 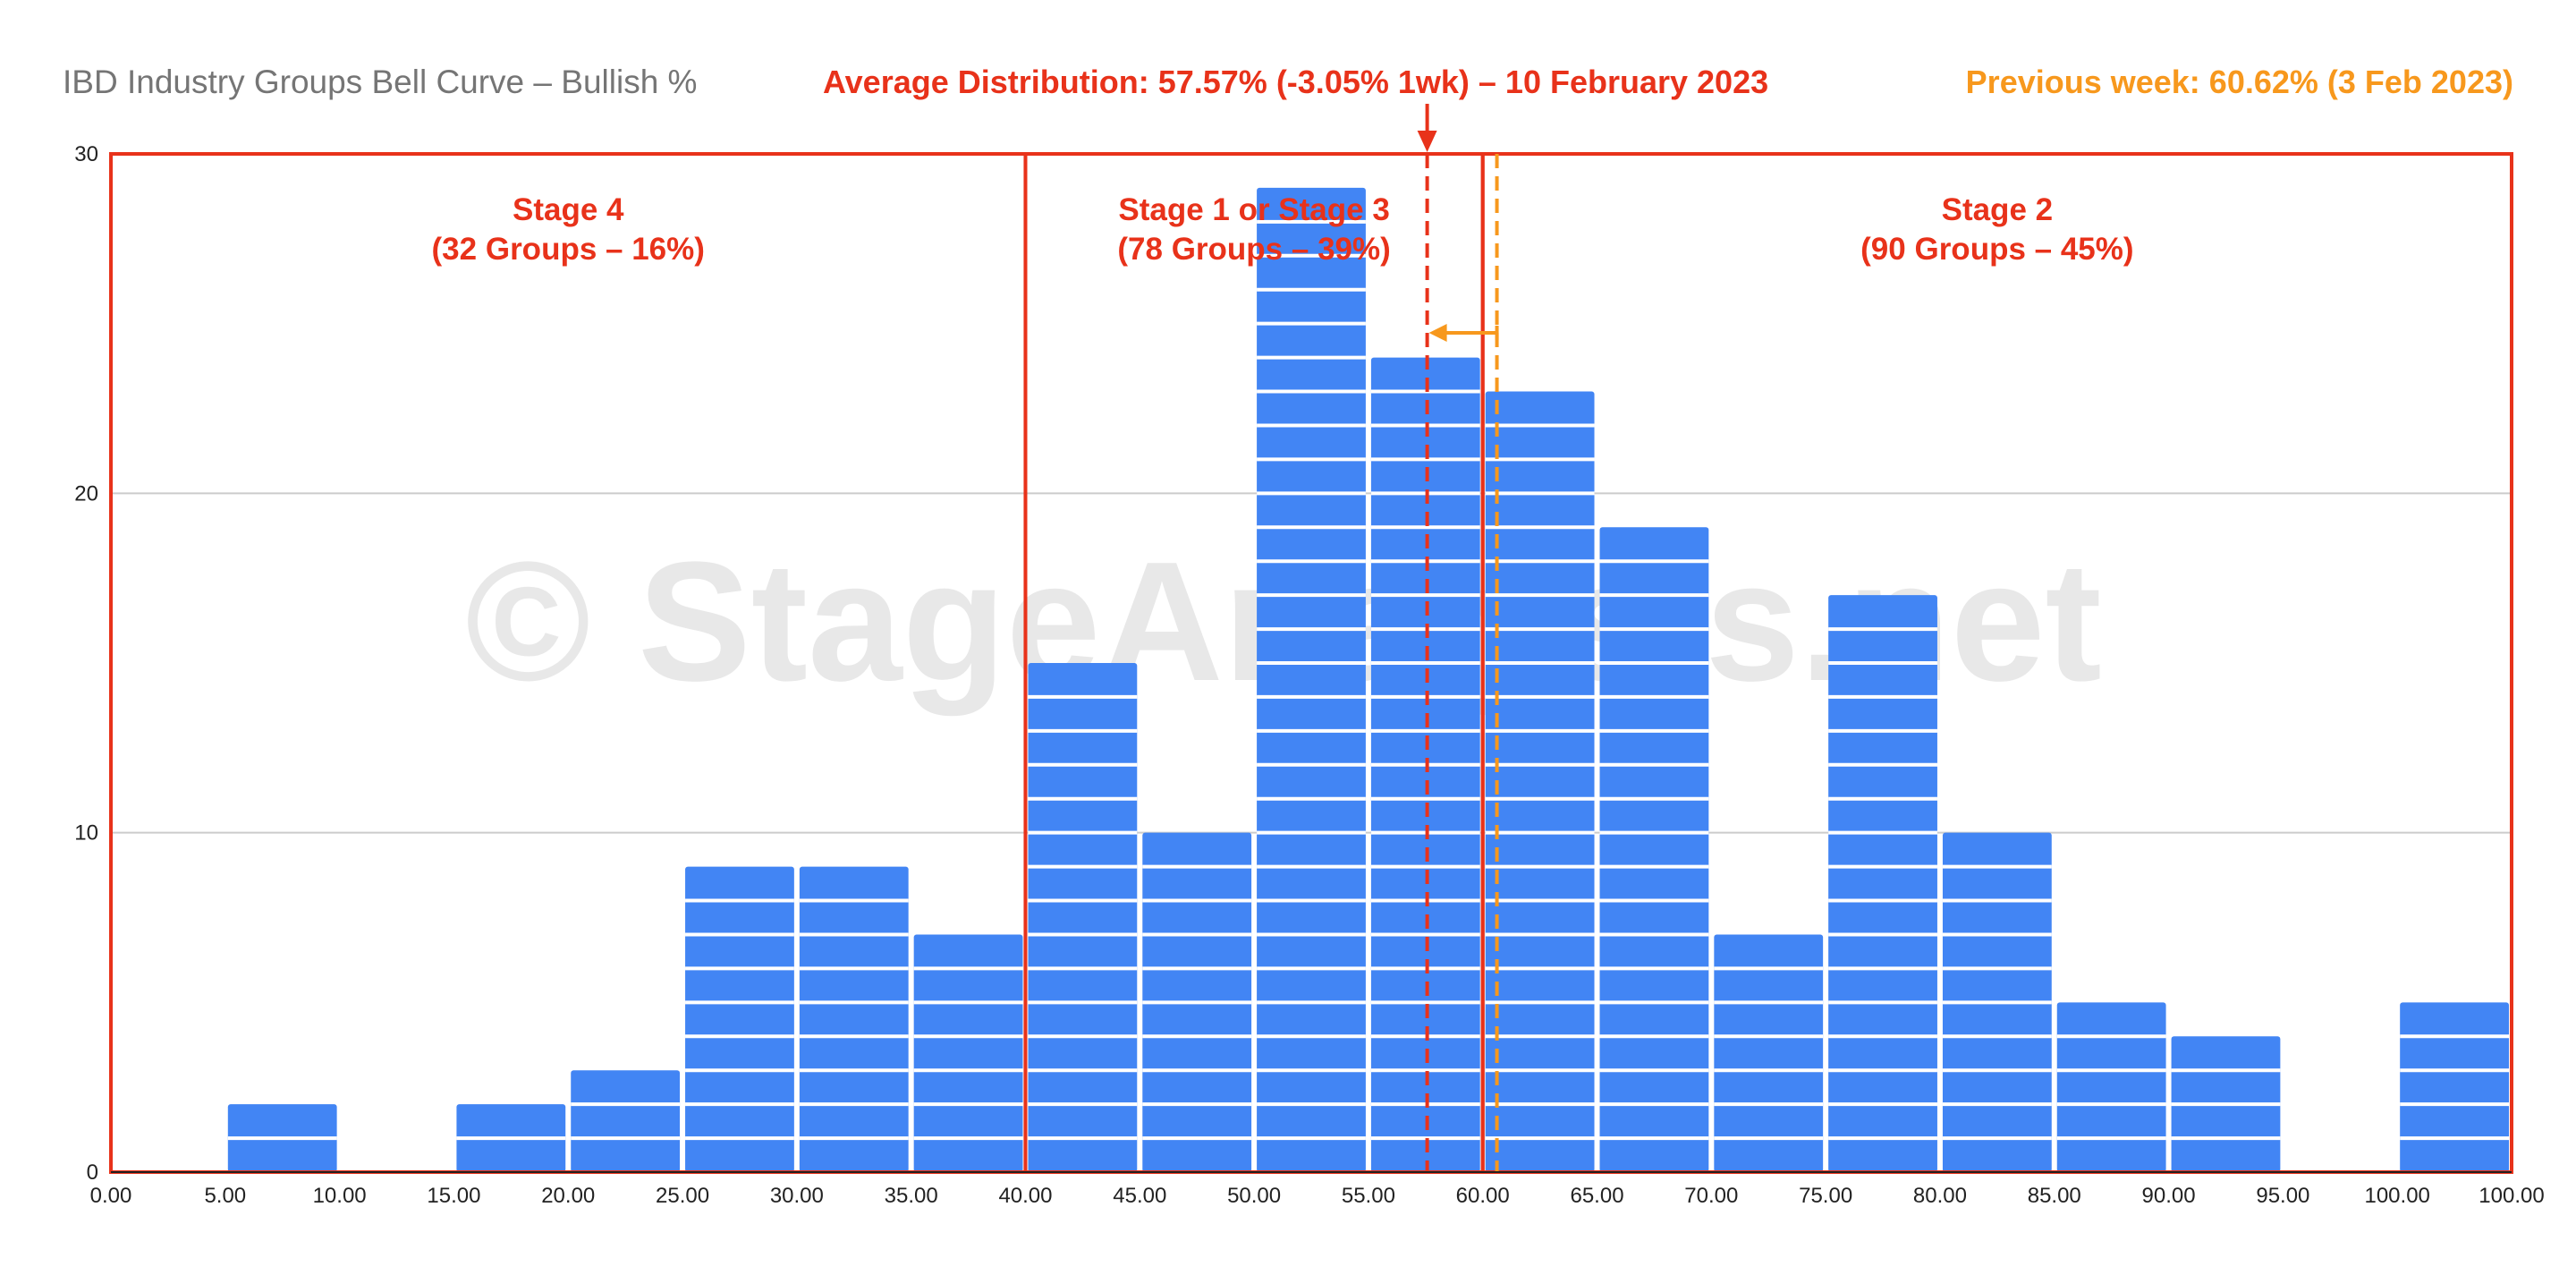 What do you see at coordinates (2282, 1196) in the screenshot?
I see `x-tick-label: 95.00` at bounding box center [2282, 1196].